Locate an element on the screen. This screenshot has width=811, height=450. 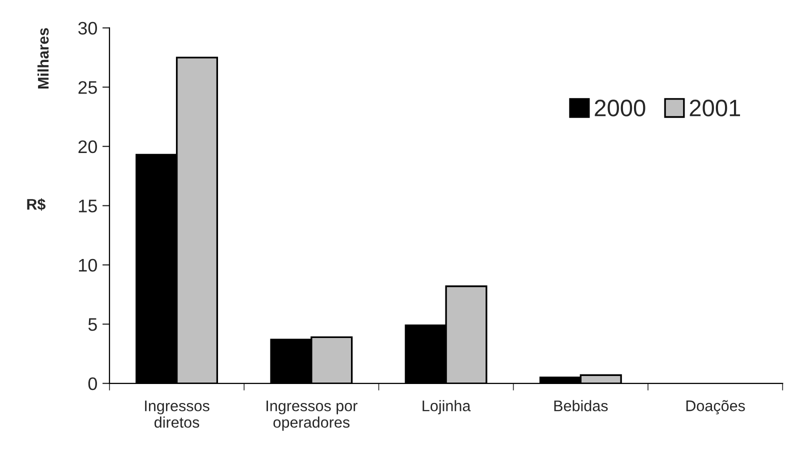
y-tick-label: 30 is located at coordinates (87, 28).